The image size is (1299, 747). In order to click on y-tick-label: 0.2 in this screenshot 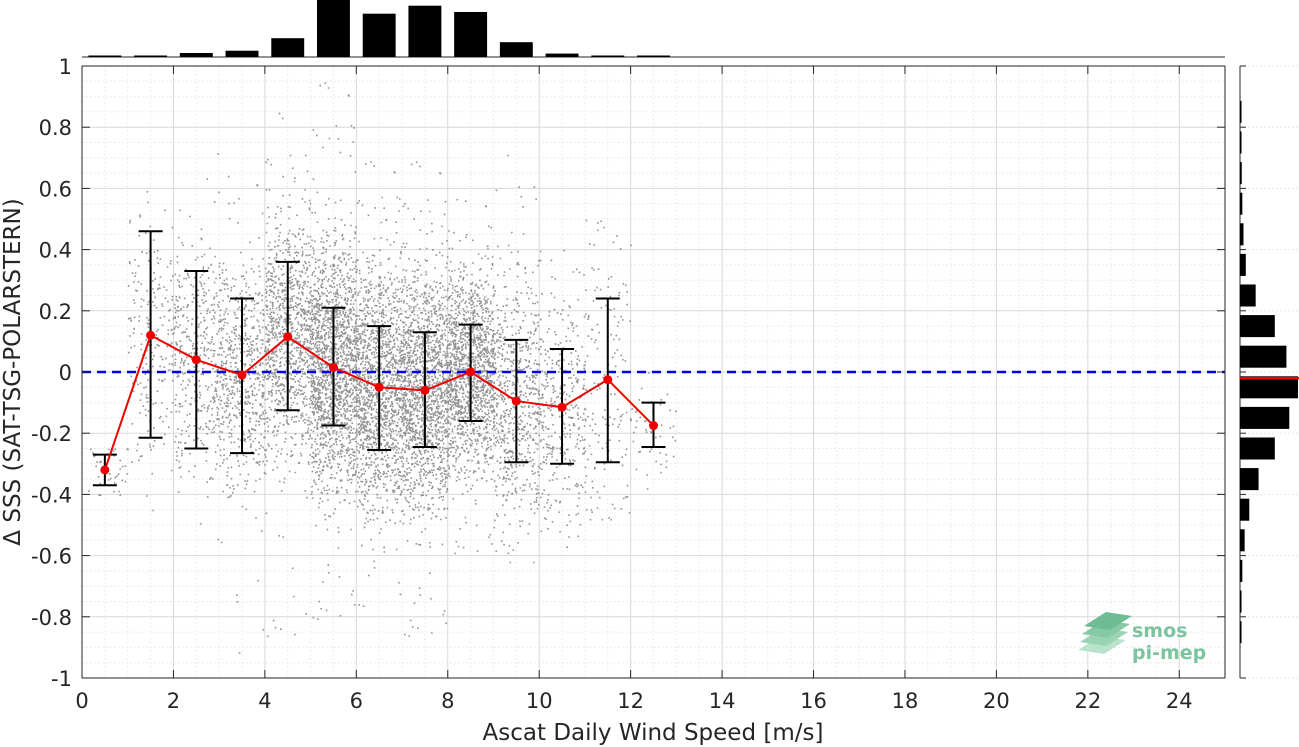, I will do `click(55, 312)`.